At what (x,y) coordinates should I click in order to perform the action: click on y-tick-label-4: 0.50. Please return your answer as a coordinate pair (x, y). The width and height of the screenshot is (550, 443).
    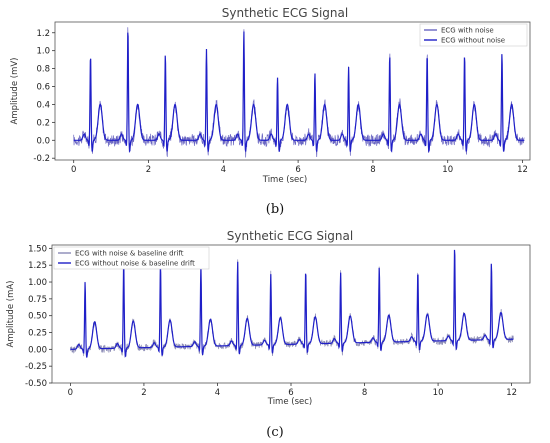
    Looking at the image, I should click on (37, 317).